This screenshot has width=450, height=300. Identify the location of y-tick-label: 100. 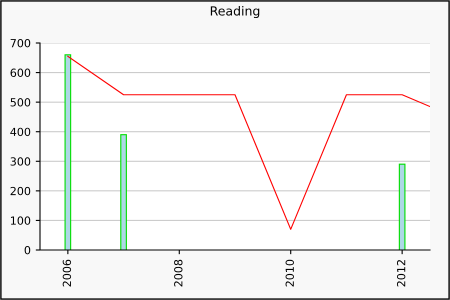
(20, 220).